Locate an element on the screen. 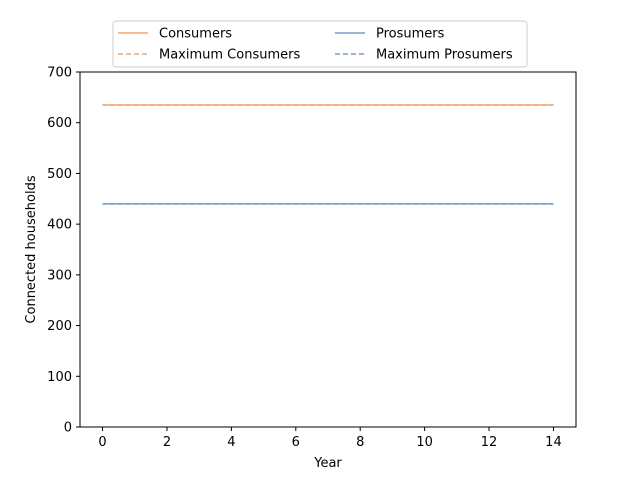 The image size is (640, 480). x-tick-label: 2 is located at coordinates (167, 442).